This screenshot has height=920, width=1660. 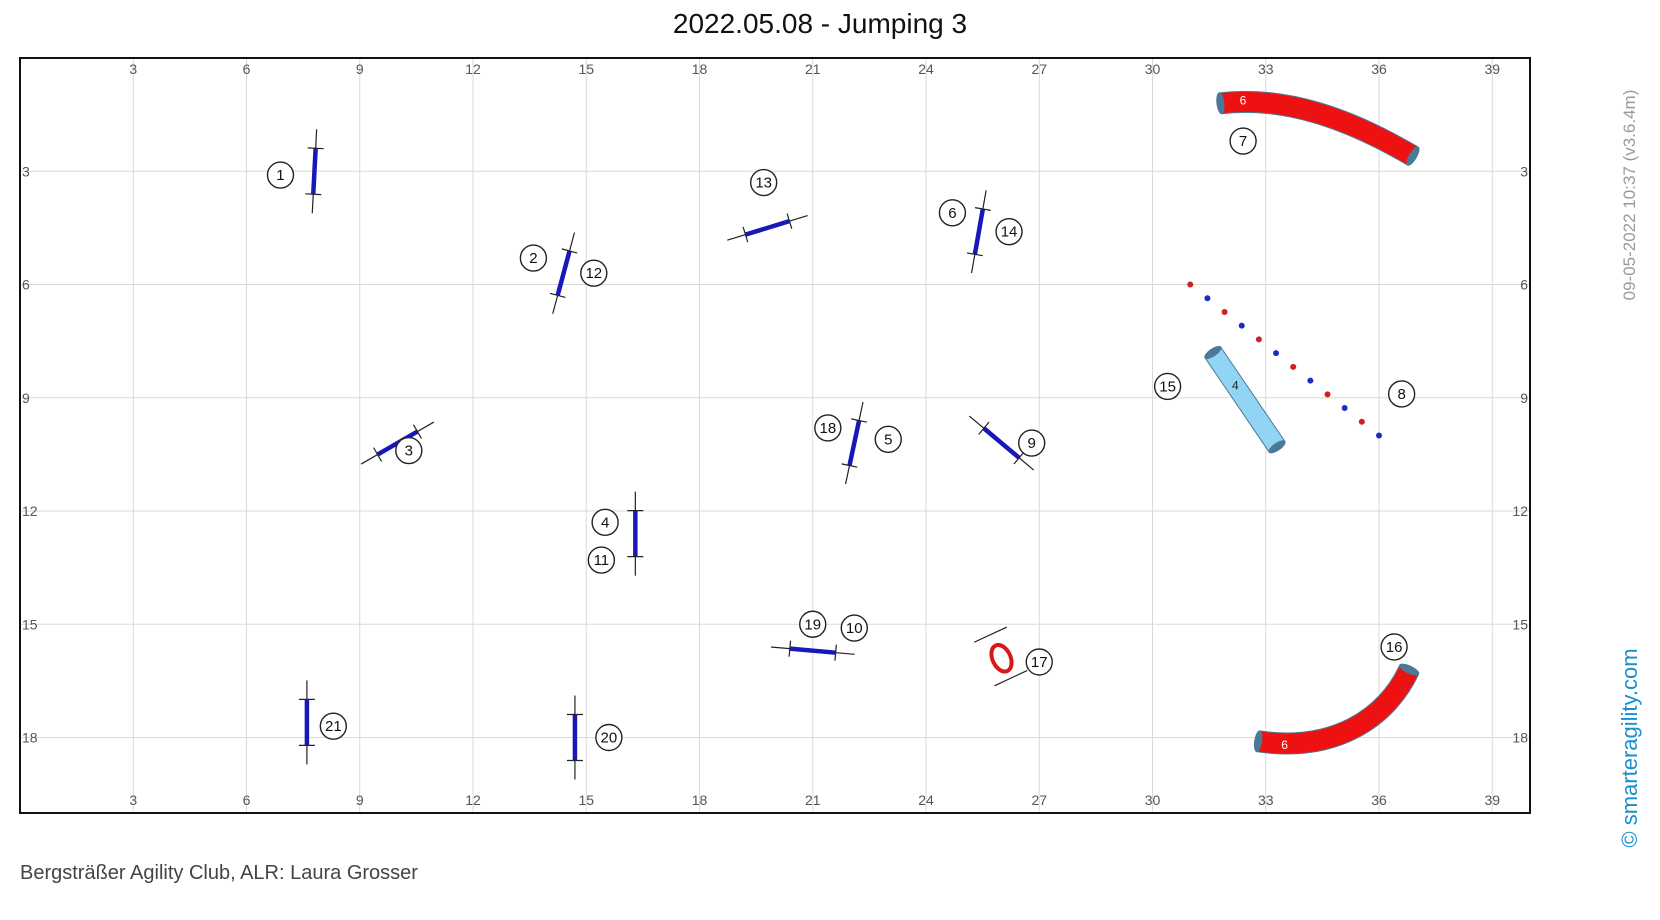 I want to click on number-label: 16, so click(x=1394, y=647).